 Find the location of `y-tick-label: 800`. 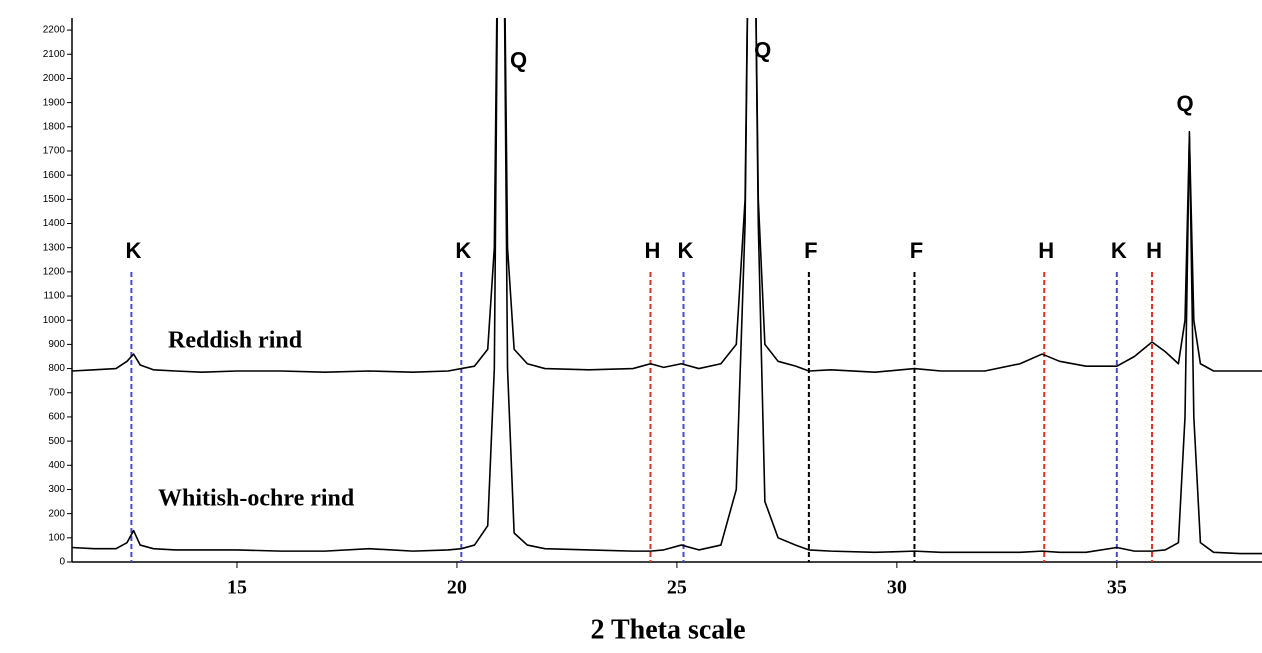

y-tick-label: 800 is located at coordinates (56, 368).